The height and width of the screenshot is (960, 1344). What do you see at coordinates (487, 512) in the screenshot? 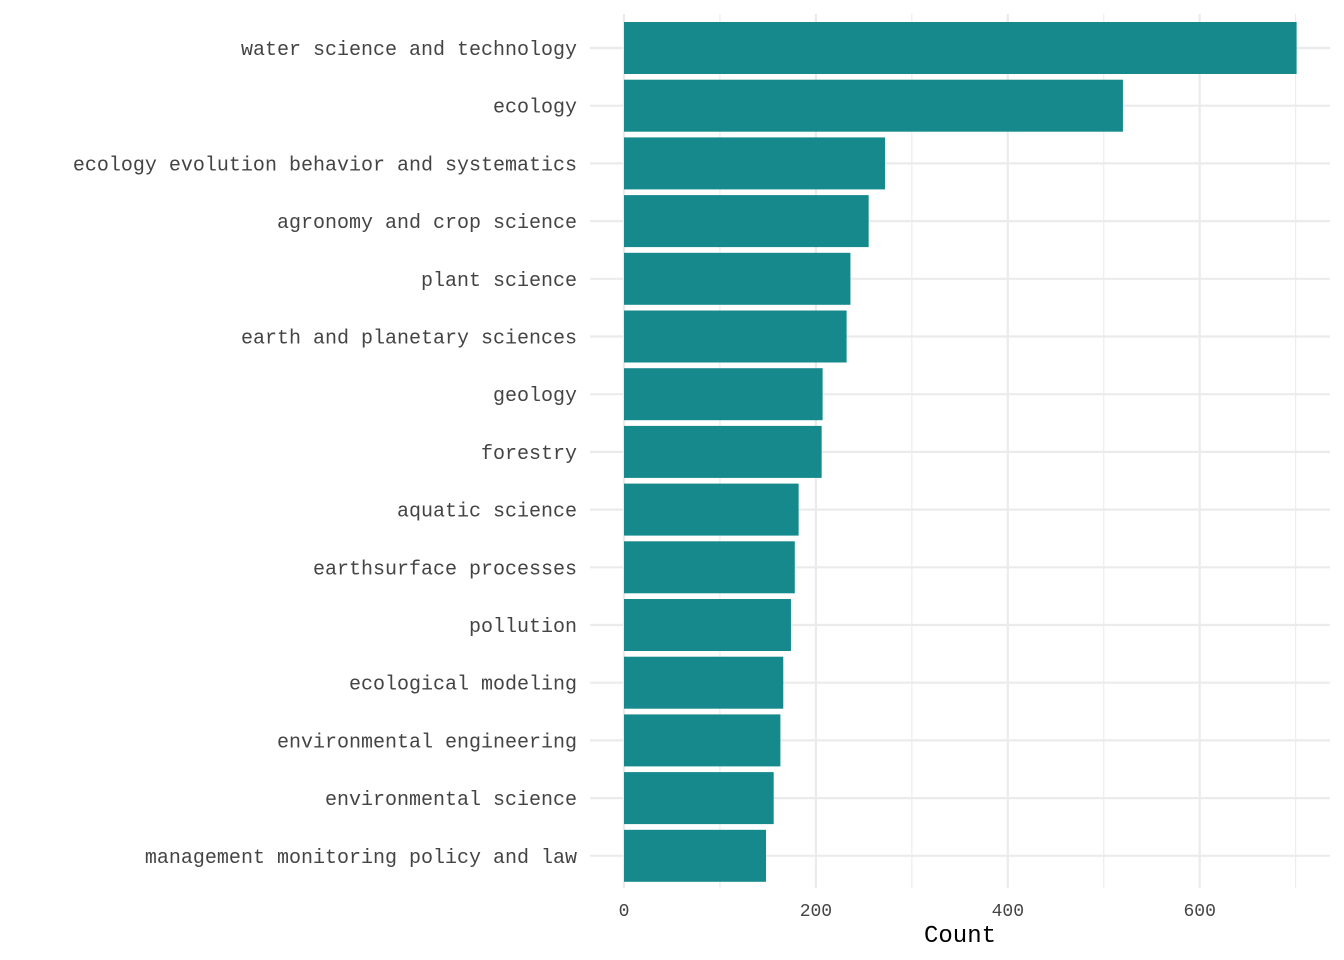
I see `category-label: aquatic science` at bounding box center [487, 512].